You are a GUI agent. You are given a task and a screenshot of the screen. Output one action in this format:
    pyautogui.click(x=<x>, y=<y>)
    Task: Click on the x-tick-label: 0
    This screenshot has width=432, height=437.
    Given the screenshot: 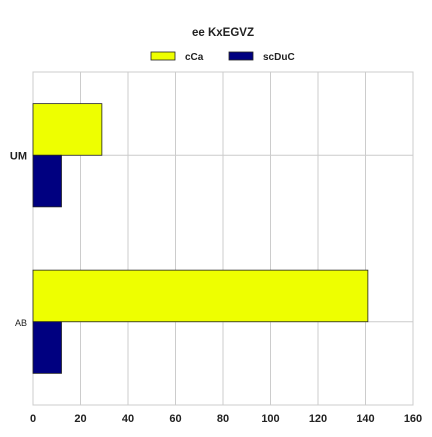 What is the action you would take?
    pyautogui.click(x=33, y=419)
    